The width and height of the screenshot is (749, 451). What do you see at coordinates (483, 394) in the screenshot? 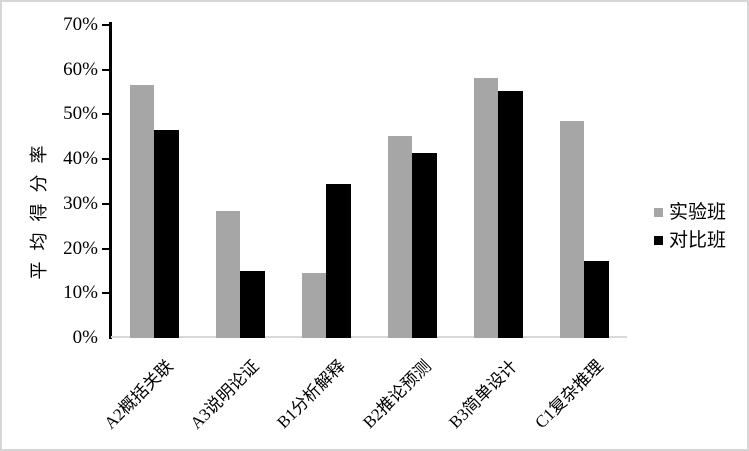
I see `x-axis-label: B3简单设计` at bounding box center [483, 394].